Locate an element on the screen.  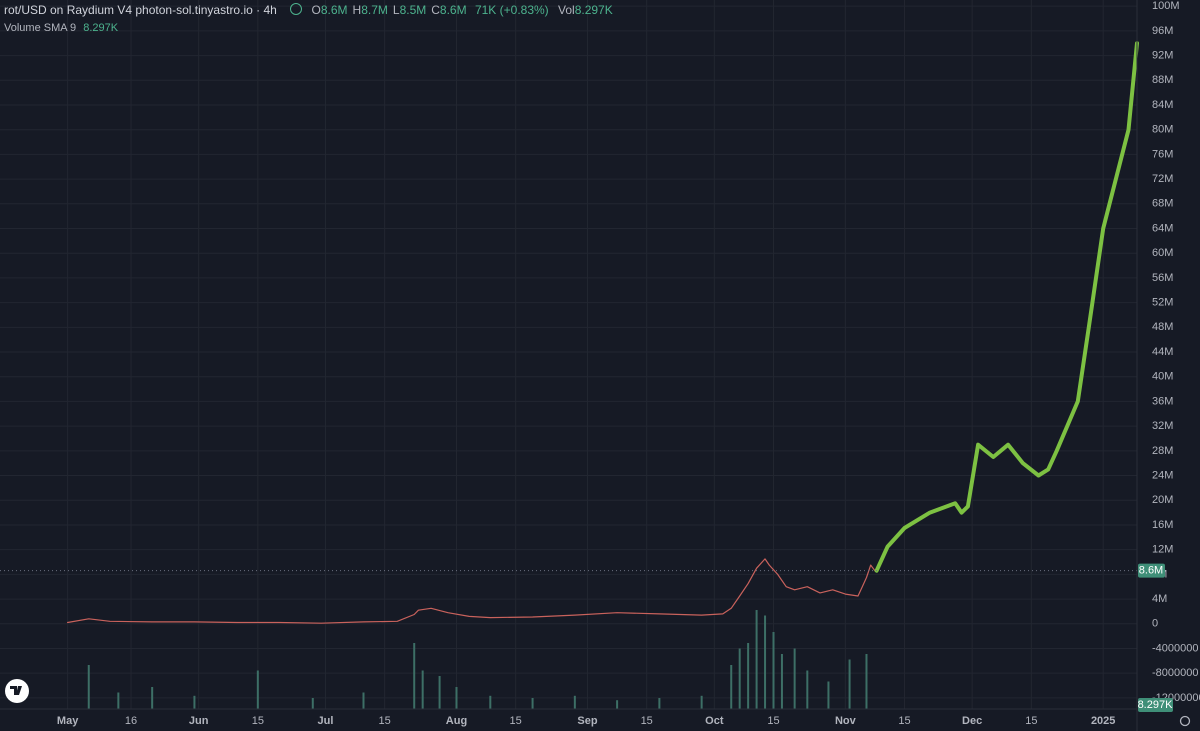
y-tick-label: 56M is located at coordinates (1162, 278).